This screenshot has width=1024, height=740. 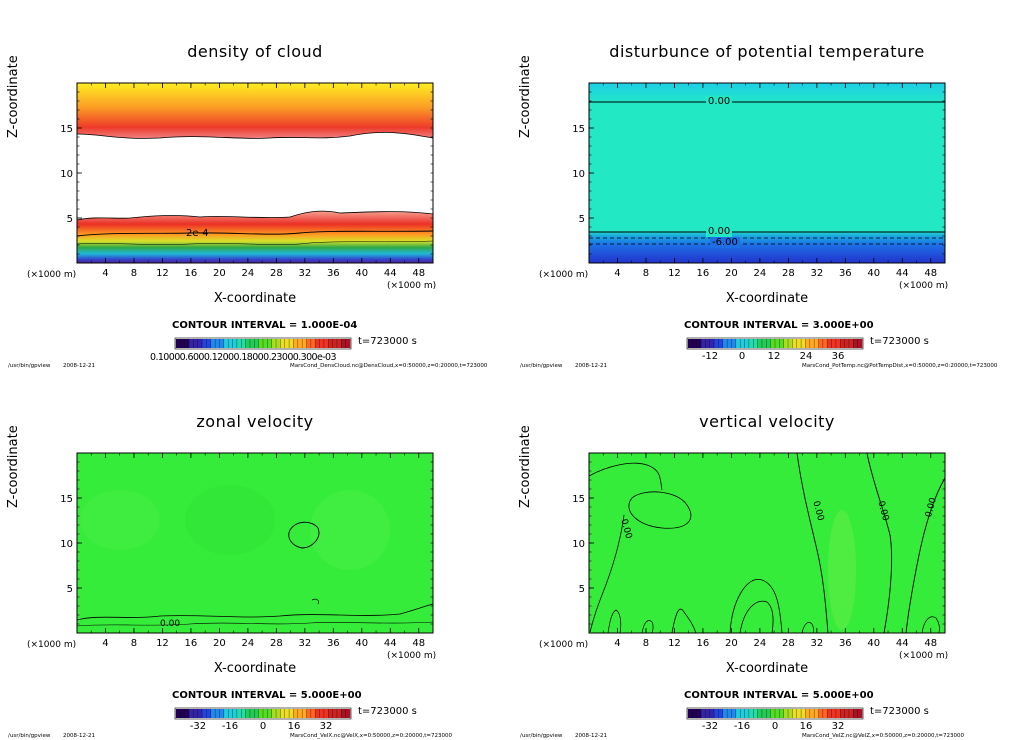 What do you see at coordinates (924, 286) in the screenshot?
I see `x-unit-right: (×1000 m)` at bounding box center [924, 286].